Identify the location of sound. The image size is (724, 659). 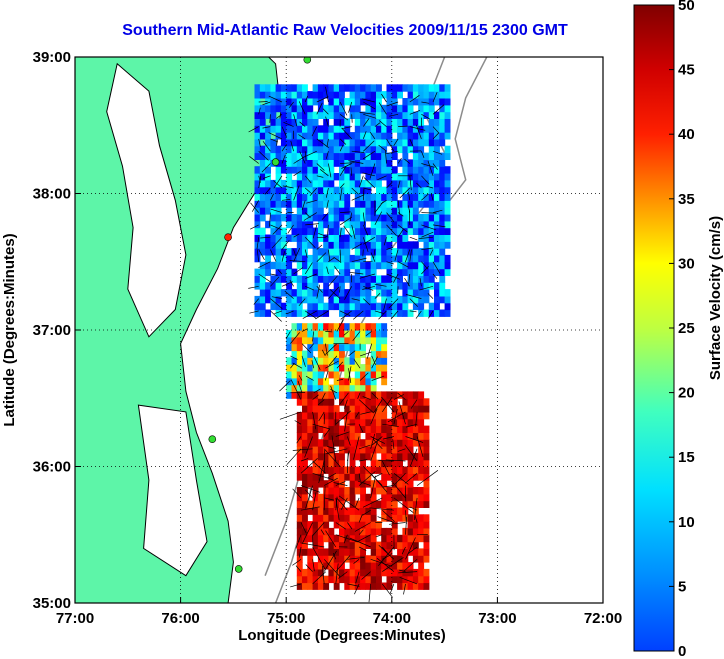
(172, 490).